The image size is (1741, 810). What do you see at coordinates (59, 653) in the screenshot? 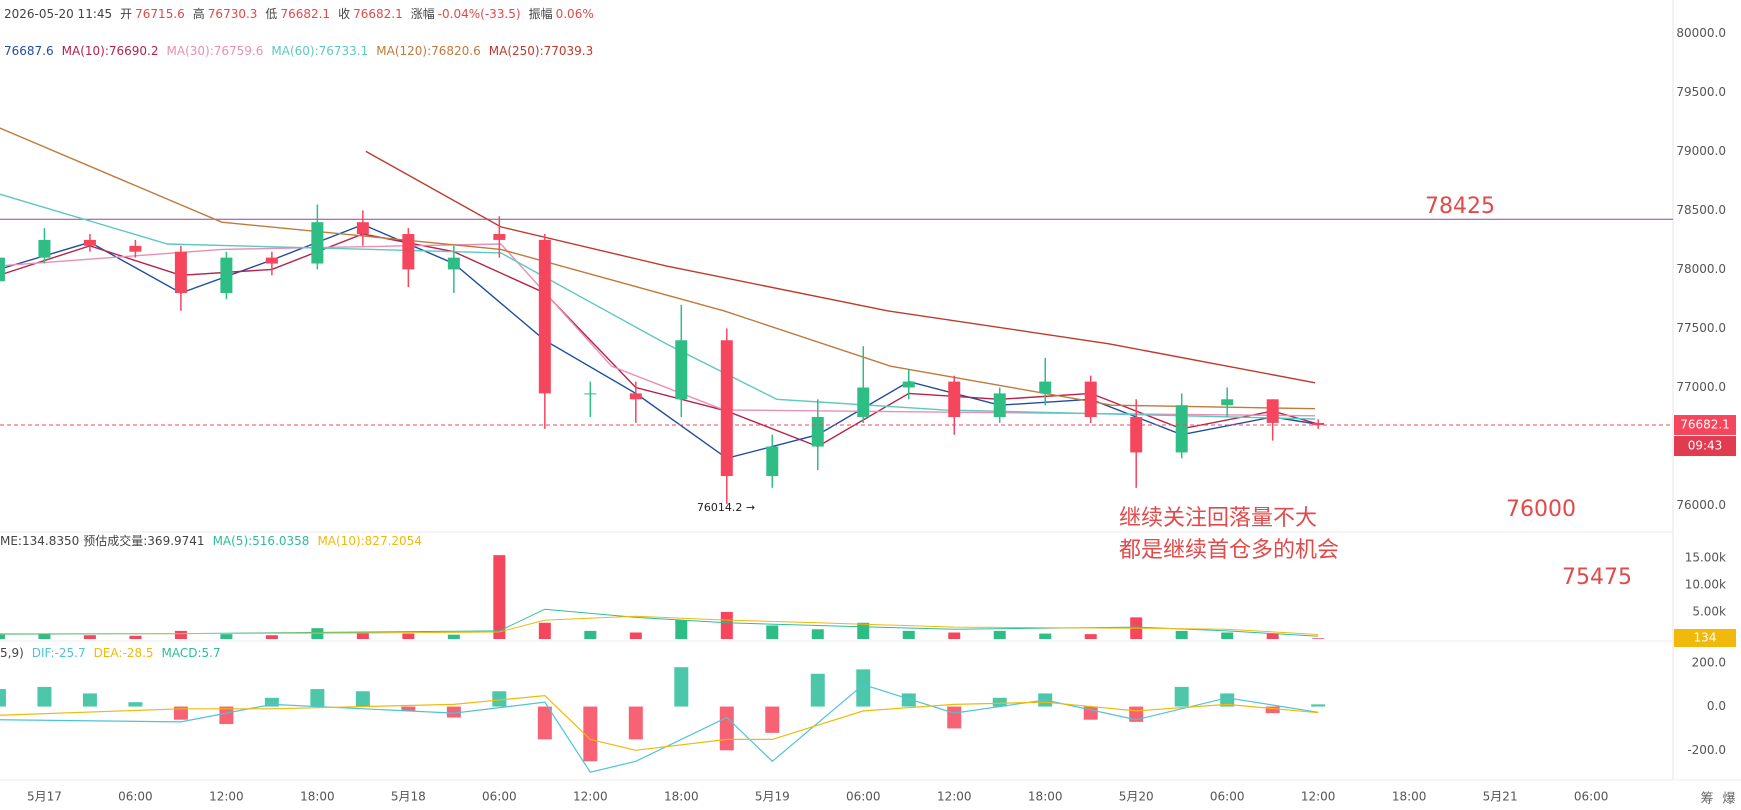
I see `legend-entry: DIF:-25.7` at bounding box center [59, 653].